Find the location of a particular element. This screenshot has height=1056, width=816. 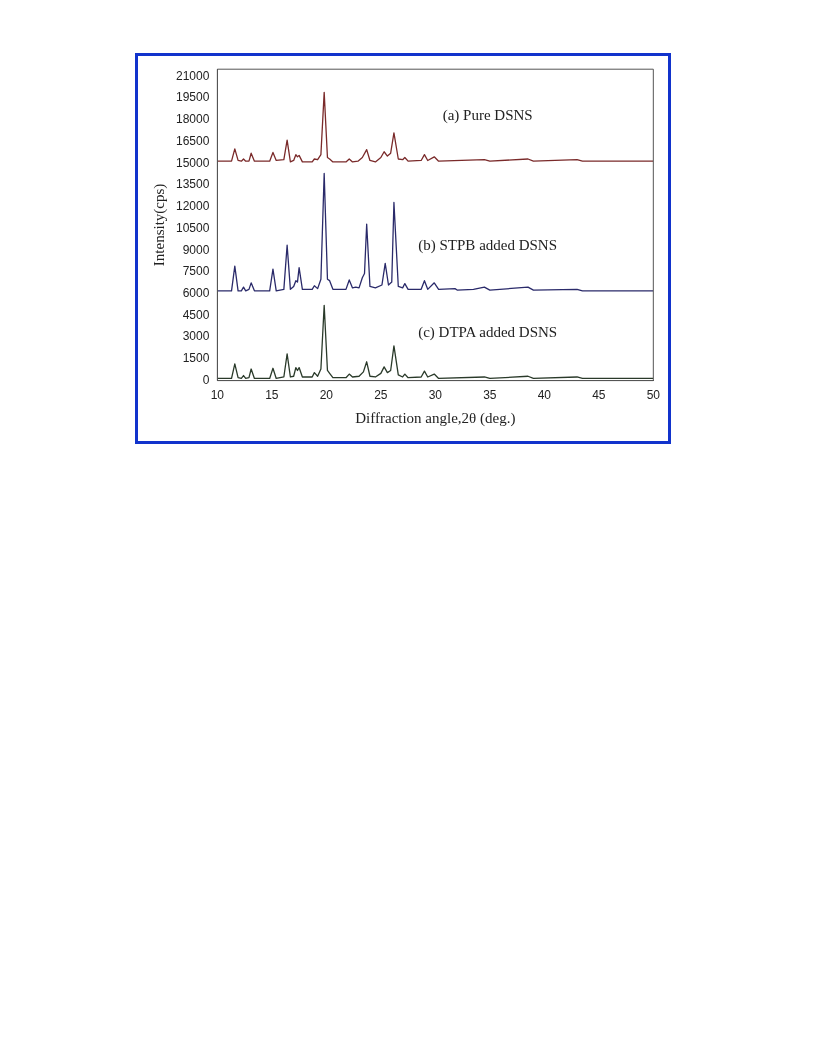

y-tick-label: 1500 is located at coordinates (196, 358).